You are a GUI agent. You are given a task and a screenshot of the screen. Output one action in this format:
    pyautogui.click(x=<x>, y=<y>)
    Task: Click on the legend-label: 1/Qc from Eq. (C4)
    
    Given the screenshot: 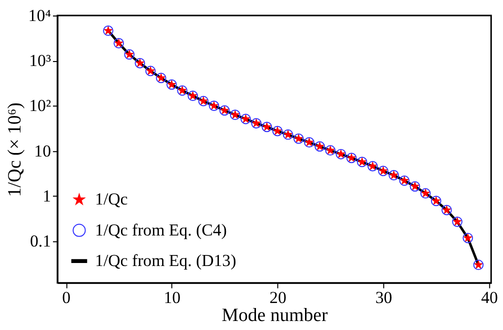 What is the action you would take?
    pyautogui.click(x=161, y=230)
    